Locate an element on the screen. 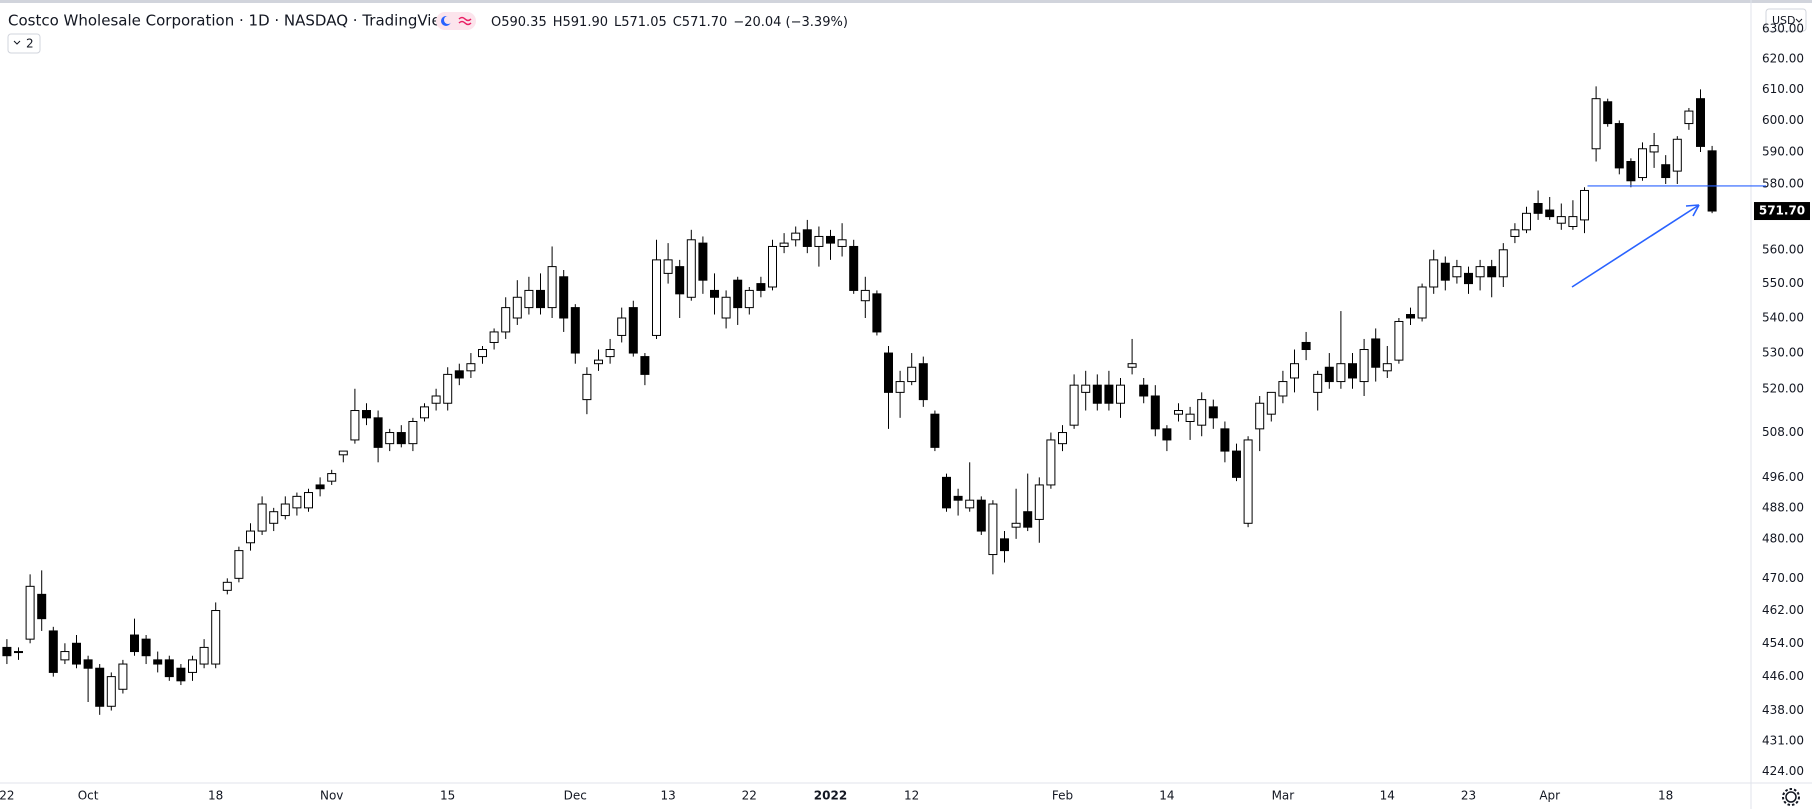 The image size is (1812, 809). y-tick-label: 470.00 is located at coordinates (1783, 578).